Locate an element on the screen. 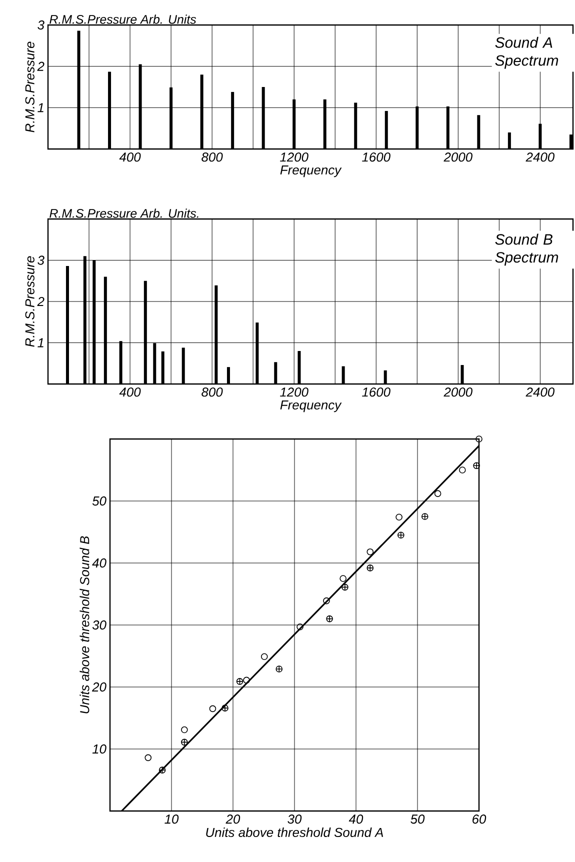 This screenshot has height=862, width=575. text: Sound A Spectrum is located at coordinates (526, 52).